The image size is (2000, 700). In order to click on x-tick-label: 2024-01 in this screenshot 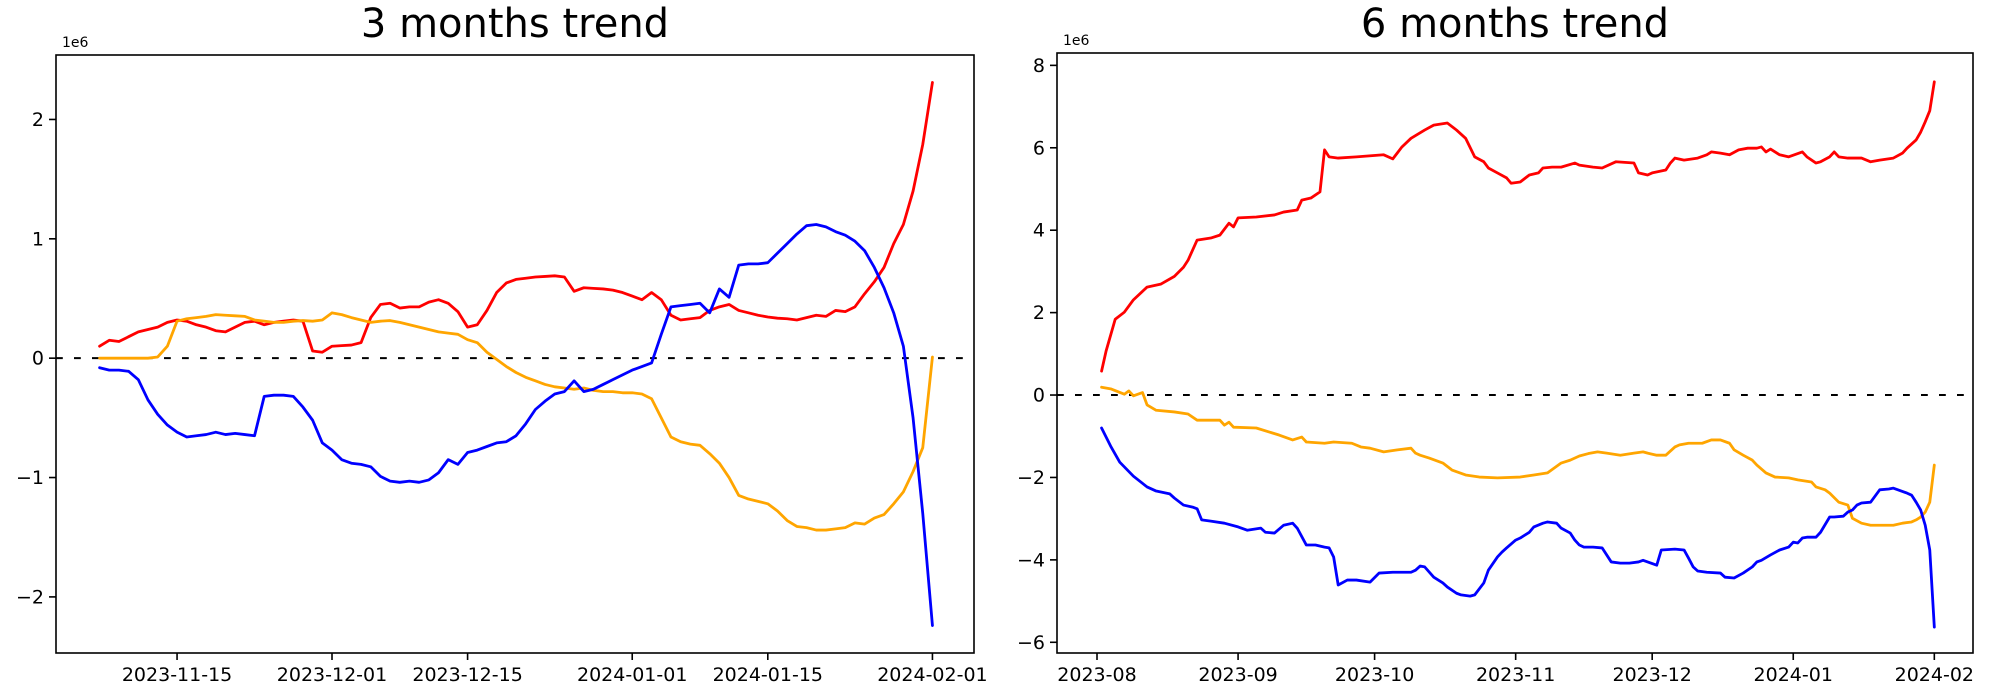, I will do `click(1793, 675)`.